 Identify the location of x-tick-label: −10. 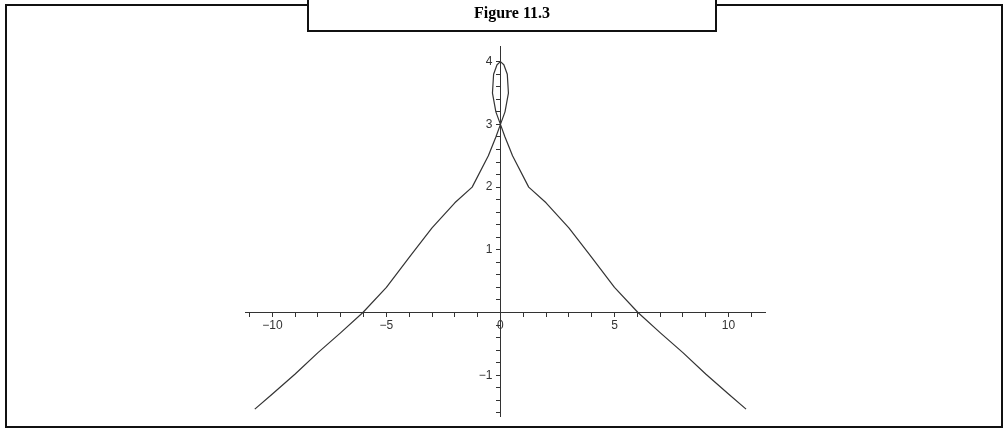
(272, 324).